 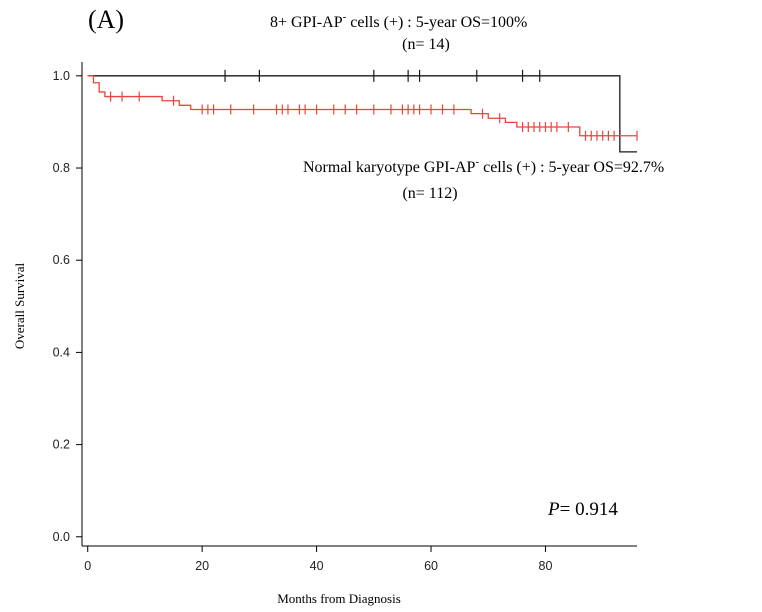 What do you see at coordinates (19, 305) in the screenshot?
I see `y-axis-title: Overall Survival` at bounding box center [19, 305].